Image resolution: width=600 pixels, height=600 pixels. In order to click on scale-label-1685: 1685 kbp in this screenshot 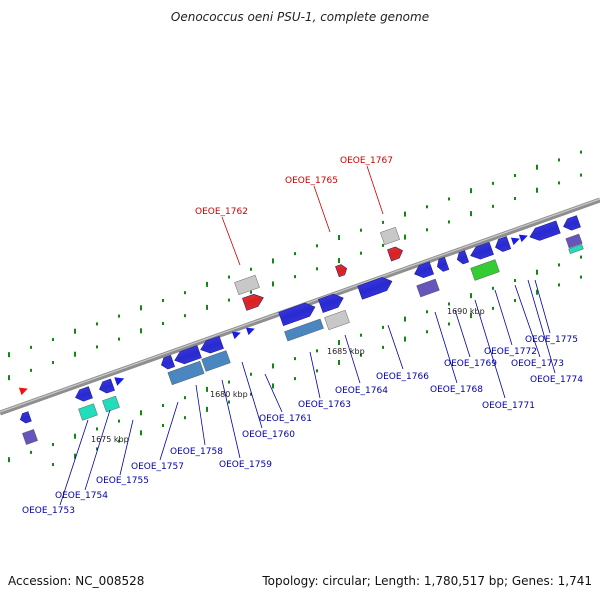, I will do `click(346, 351)`.